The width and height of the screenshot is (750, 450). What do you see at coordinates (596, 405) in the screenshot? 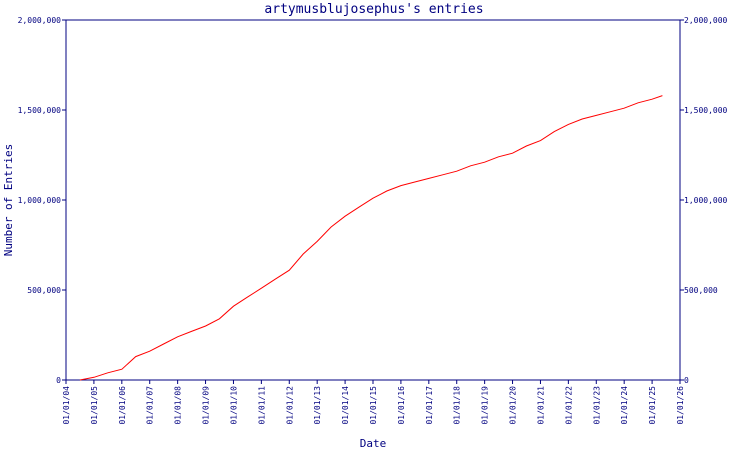
I see `x-tick-label: 01/01/23` at bounding box center [596, 405].